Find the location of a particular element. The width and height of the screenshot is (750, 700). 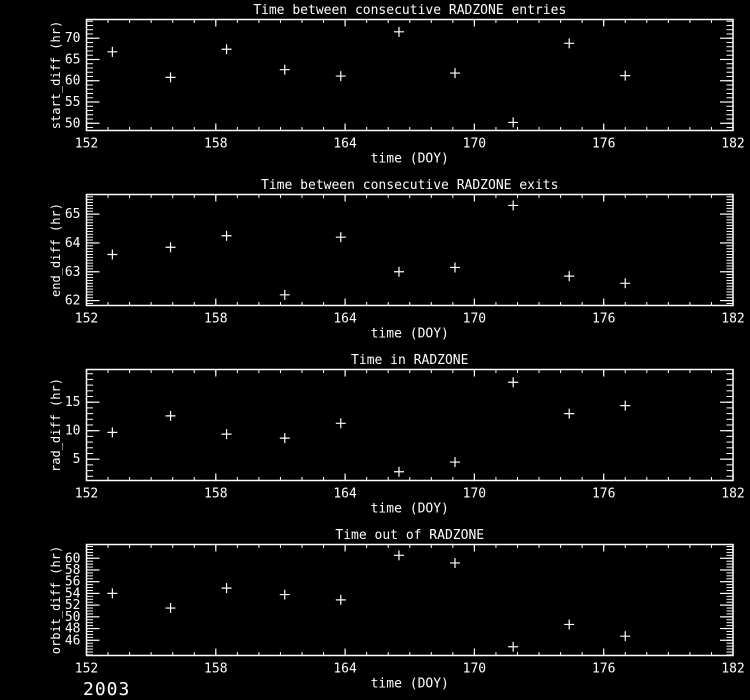

y-tick-label: 58 is located at coordinates (73, 570).